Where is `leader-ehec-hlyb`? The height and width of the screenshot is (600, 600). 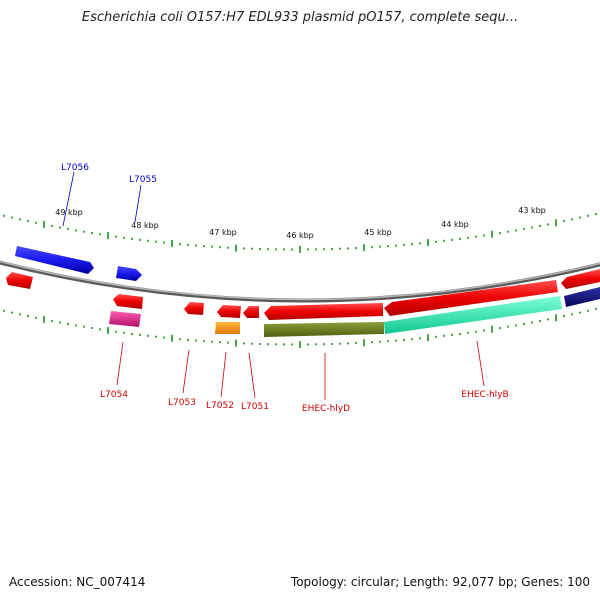 leader-ehec-hlyb is located at coordinates (480, 363).